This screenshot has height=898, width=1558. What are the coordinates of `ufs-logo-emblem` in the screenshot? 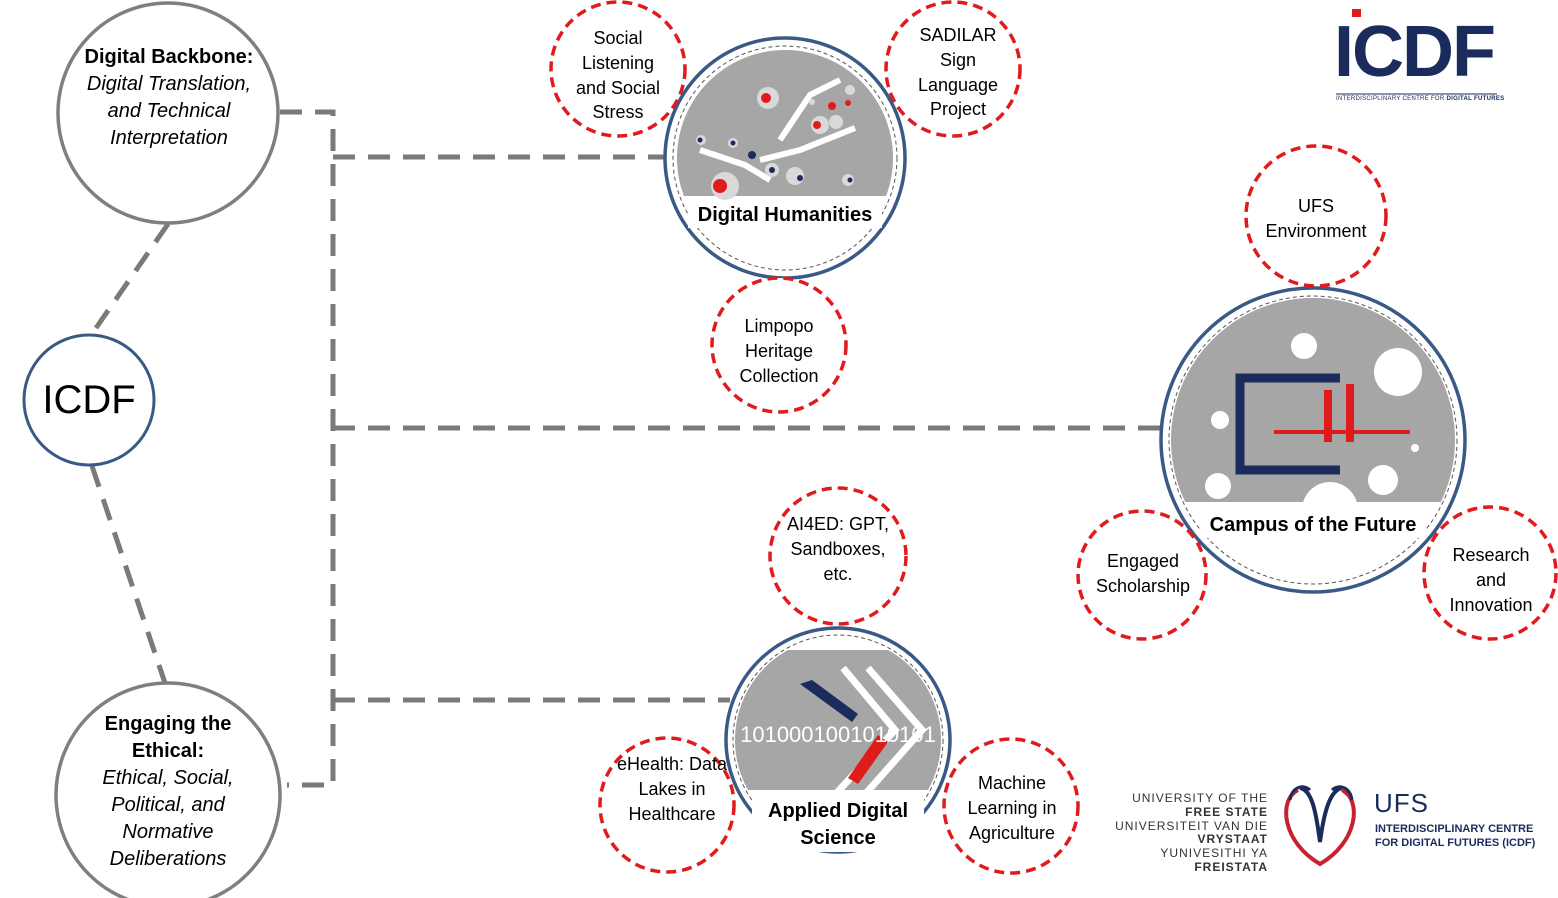 It's located at (1320, 826).